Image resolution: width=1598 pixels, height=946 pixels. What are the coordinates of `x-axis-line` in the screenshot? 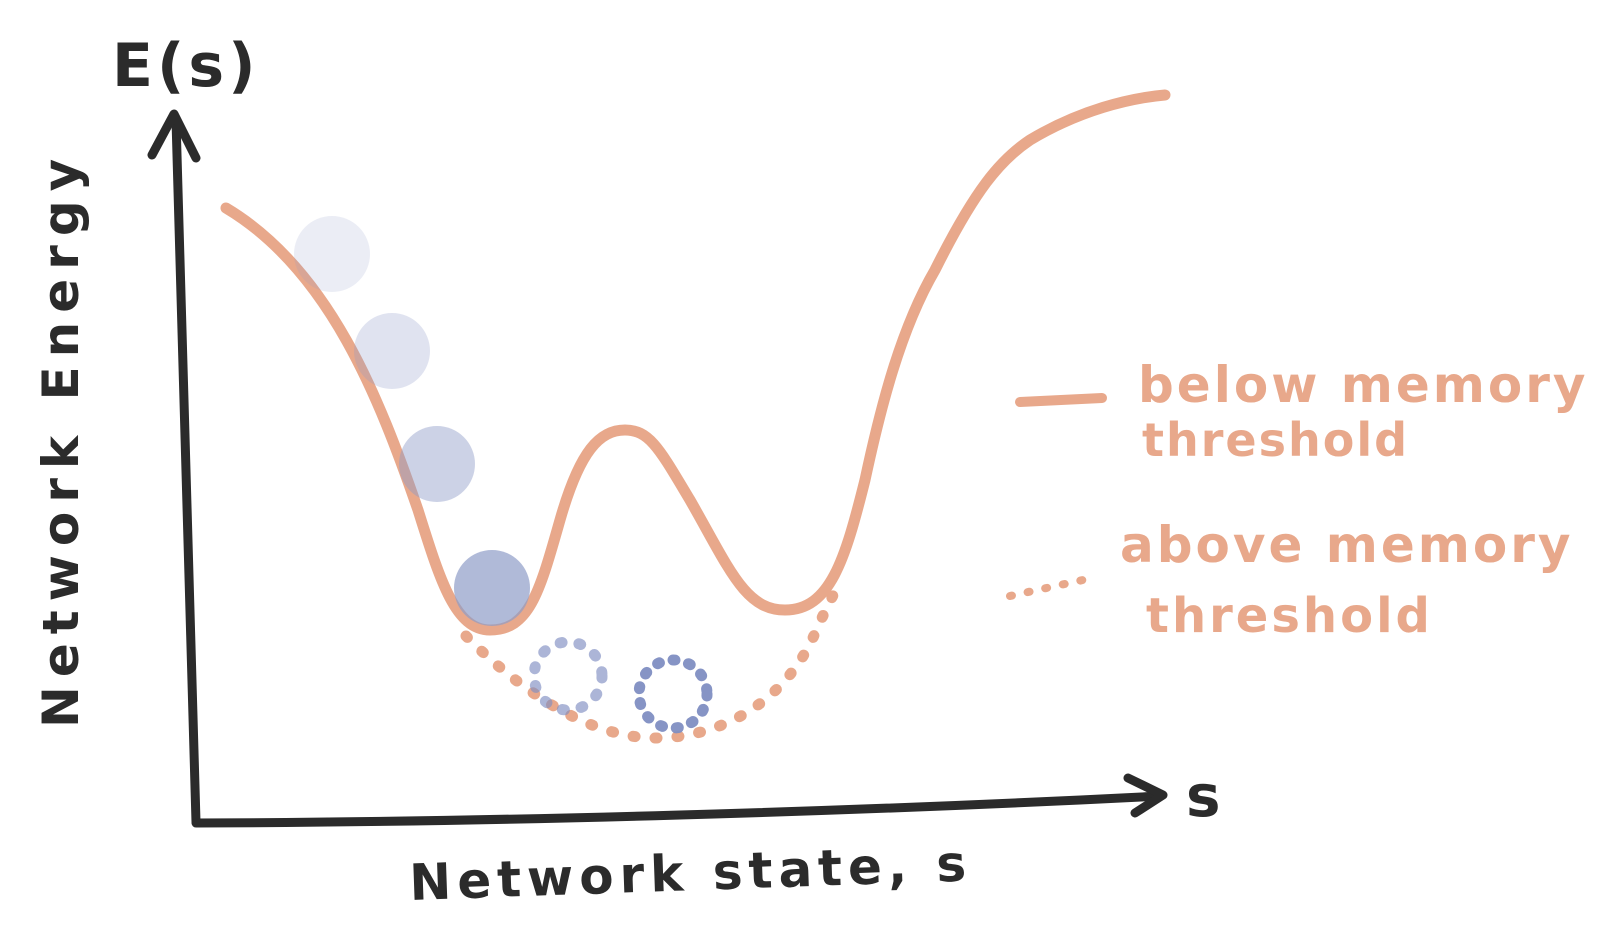 It's located at (678, 809).